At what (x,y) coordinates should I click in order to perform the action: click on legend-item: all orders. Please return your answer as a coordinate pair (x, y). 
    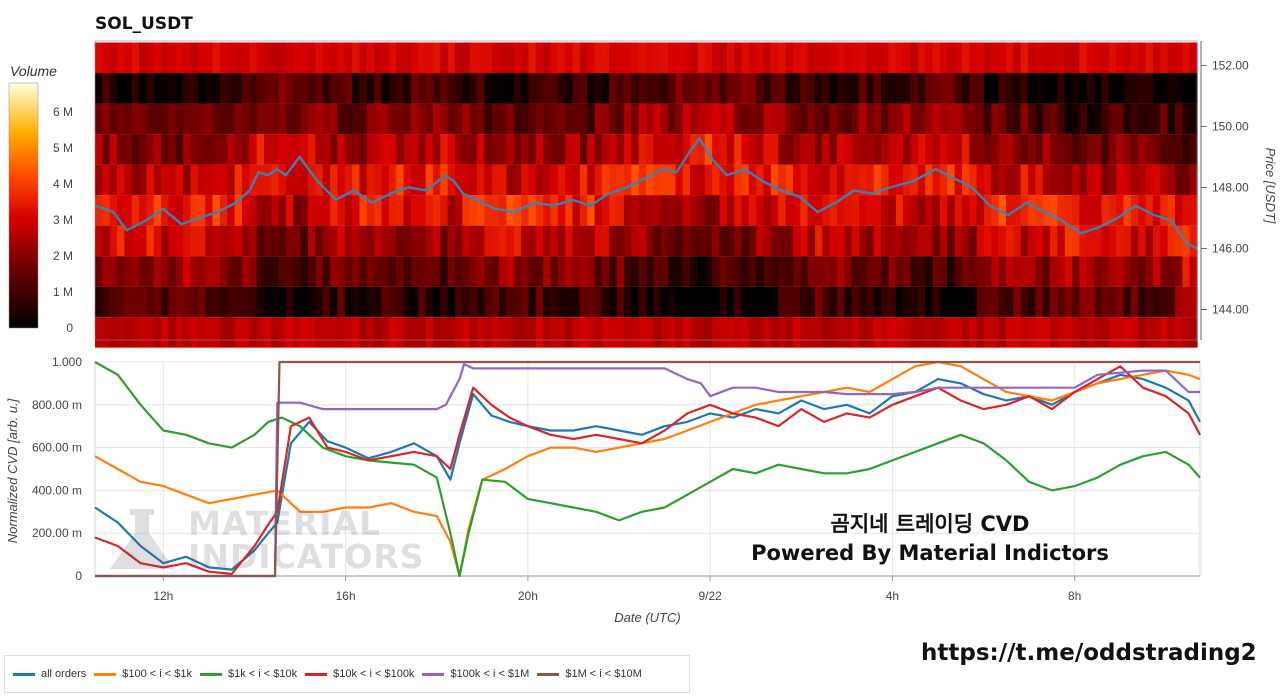
    Looking at the image, I should click on (49, 674).